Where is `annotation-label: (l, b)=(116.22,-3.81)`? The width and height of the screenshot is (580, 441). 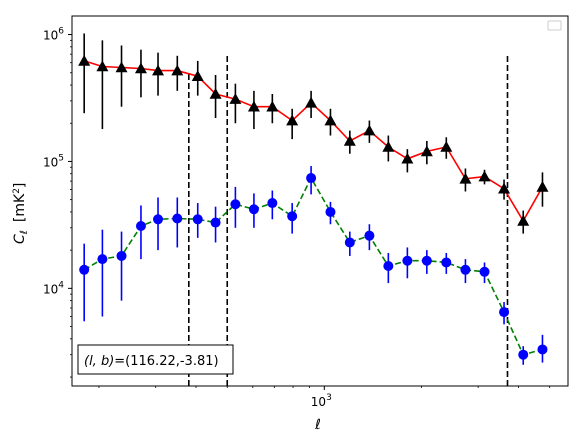
annotation-label: (l, b)=(116.22,-3.81) is located at coordinates (151, 361).